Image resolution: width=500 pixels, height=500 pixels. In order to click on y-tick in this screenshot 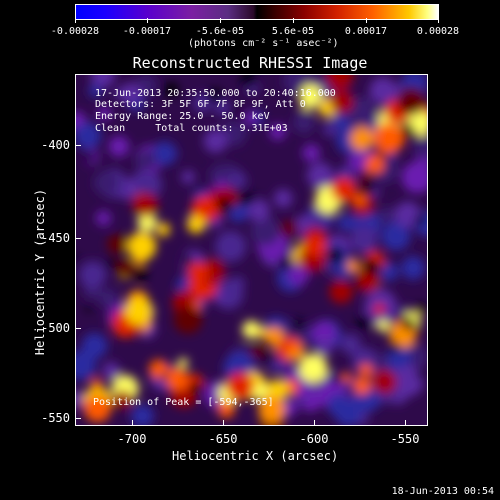, I will do `click(78, 328)`.